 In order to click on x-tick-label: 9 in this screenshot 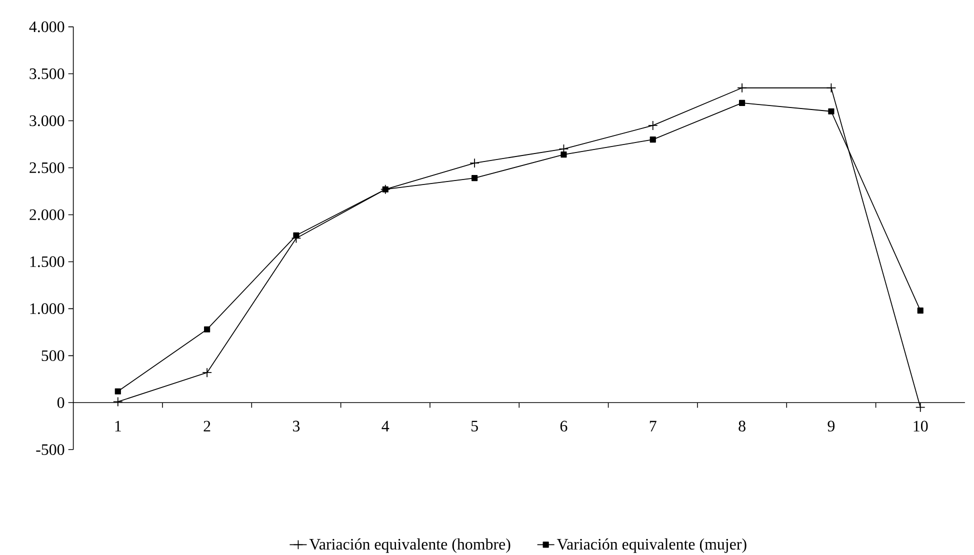, I will do `click(831, 426)`.